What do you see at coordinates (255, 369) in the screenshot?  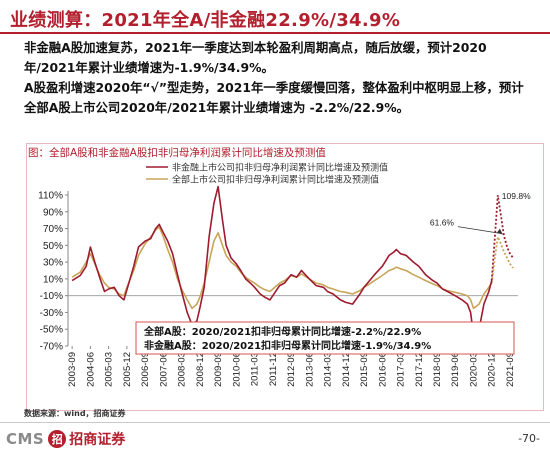 I see `x-tick-label: 2011-03` at bounding box center [255, 369].